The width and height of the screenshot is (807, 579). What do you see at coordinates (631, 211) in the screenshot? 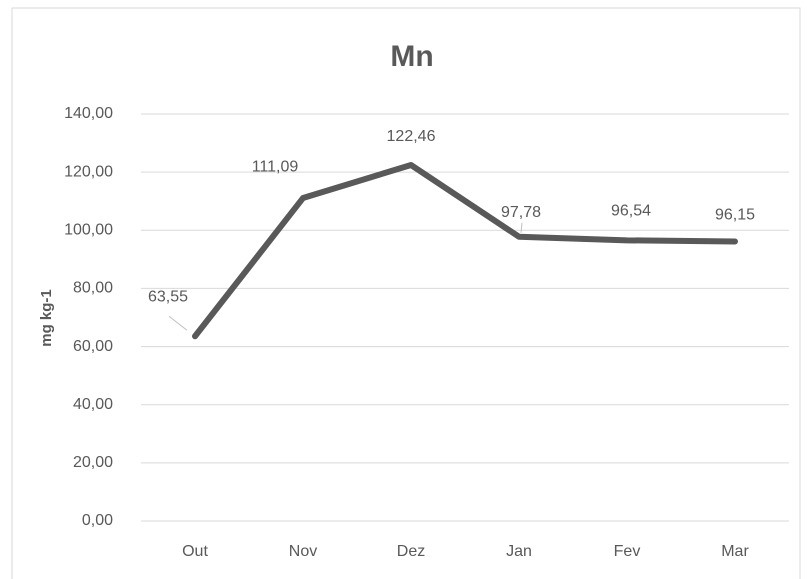
I see `data-label: 96,54` at bounding box center [631, 211].